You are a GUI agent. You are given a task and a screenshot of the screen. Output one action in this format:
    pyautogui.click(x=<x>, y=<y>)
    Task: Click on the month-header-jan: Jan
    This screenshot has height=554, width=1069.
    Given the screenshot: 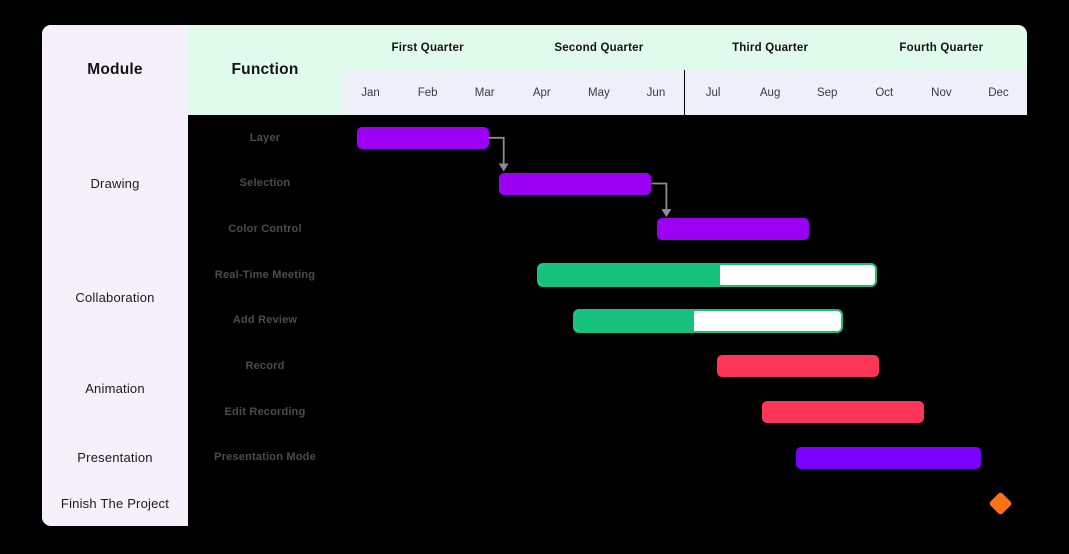 What is the action you would take?
    pyautogui.click(x=371, y=92)
    